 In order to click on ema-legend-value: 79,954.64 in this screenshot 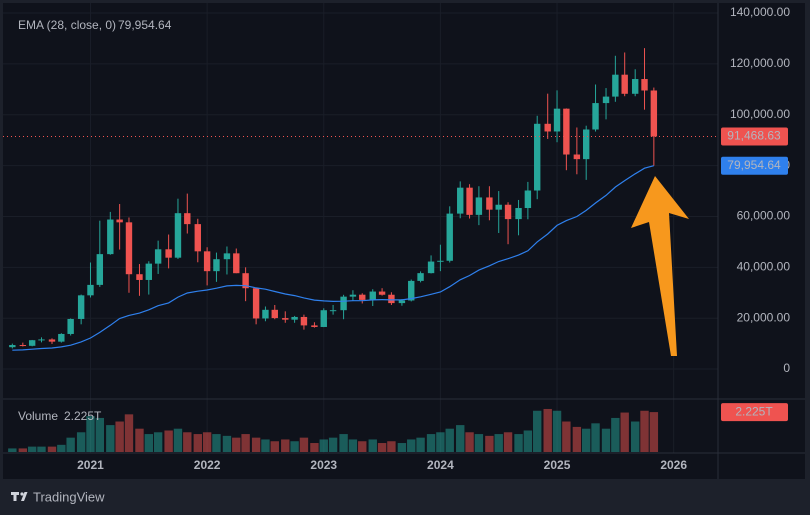, I will do `click(145, 25)`.